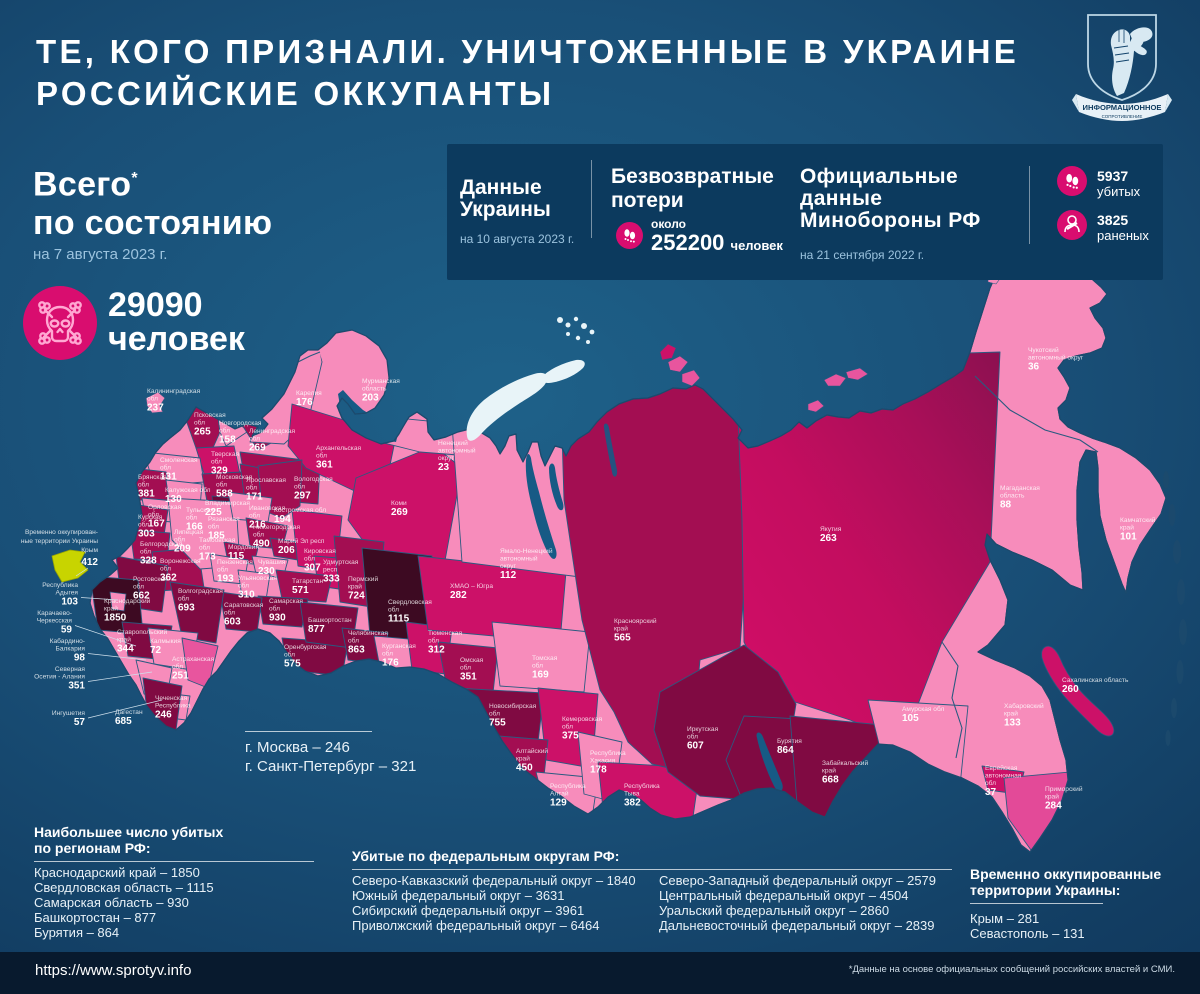  Describe the element at coordinates (331, 579) in the screenshot. I see `svg-text: 333` at that location.